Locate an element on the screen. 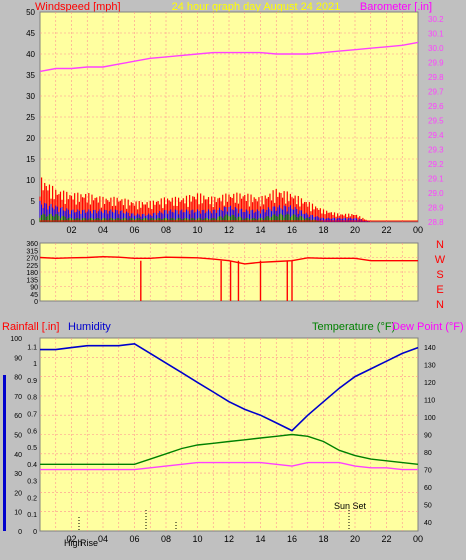 This screenshot has width=466, height=560. rainfall-tick-label: 0.8 is located at coordinates (32, 398).